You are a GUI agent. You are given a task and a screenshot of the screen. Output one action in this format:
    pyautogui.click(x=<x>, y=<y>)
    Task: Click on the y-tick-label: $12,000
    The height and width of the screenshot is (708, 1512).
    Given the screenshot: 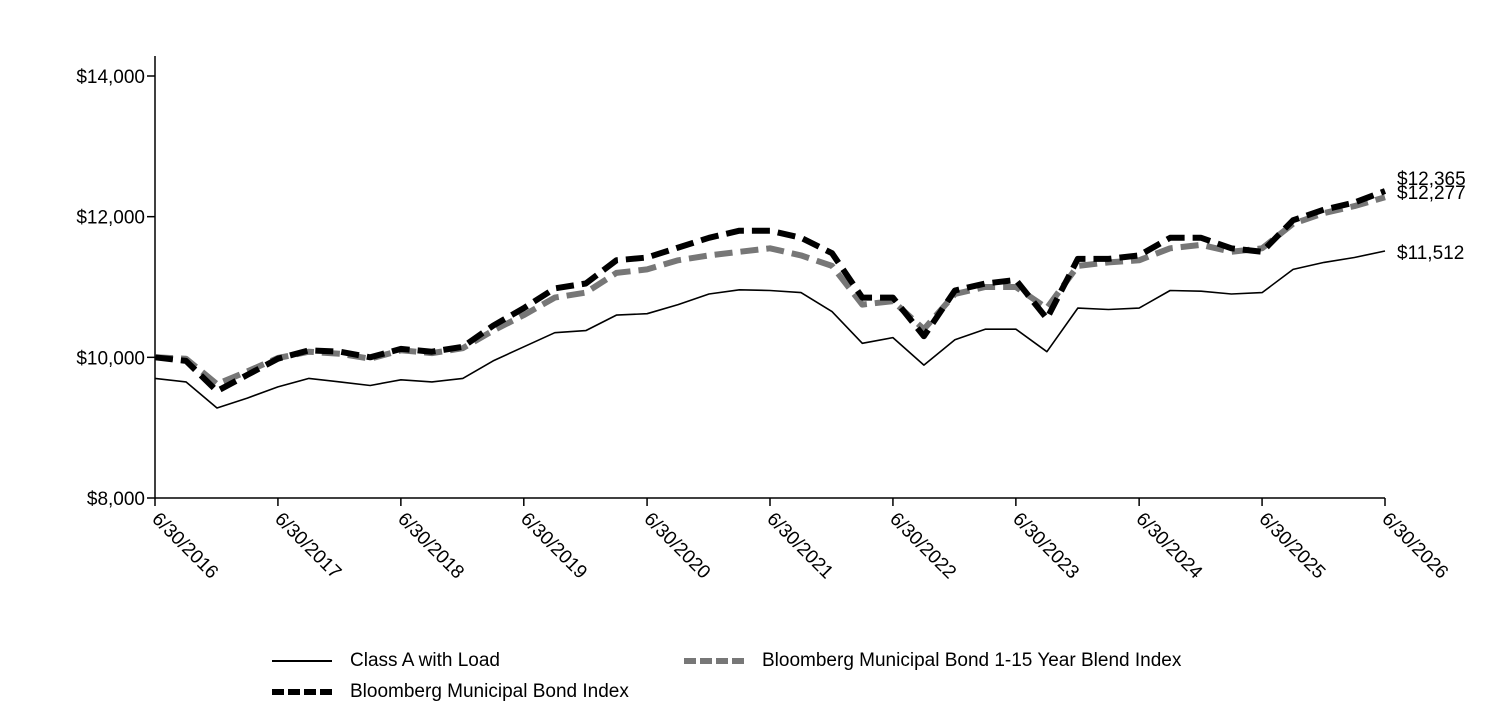 What is the action you would take?
    pyautogui.click(x=110, y=218)
    